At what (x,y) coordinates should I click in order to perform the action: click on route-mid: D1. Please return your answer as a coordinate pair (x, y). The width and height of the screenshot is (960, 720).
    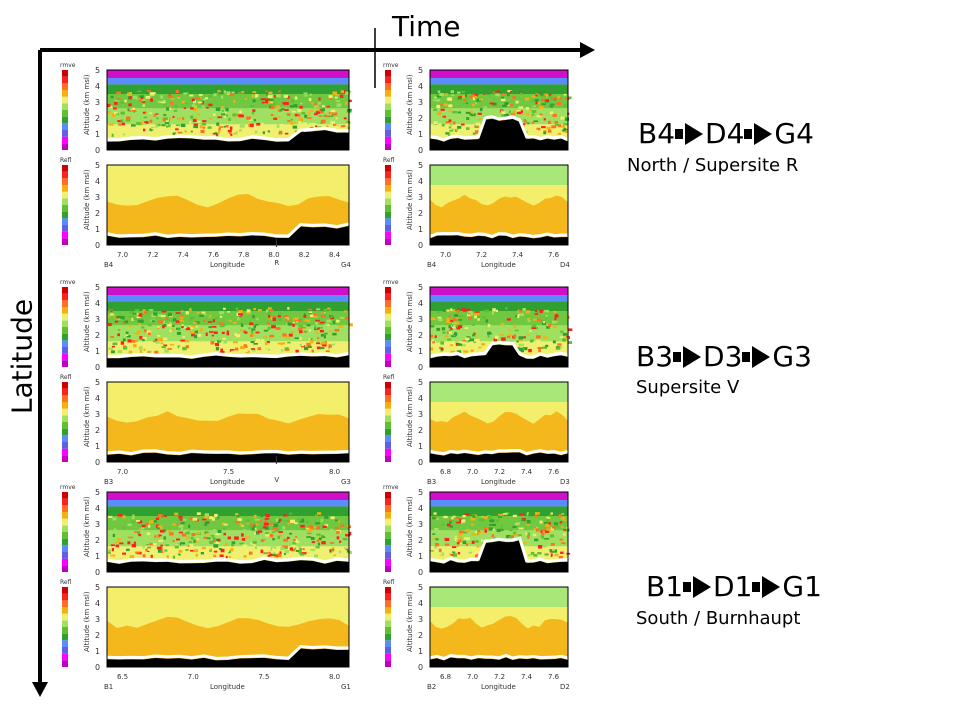
    Looking at the image, I should click on (733, 586).